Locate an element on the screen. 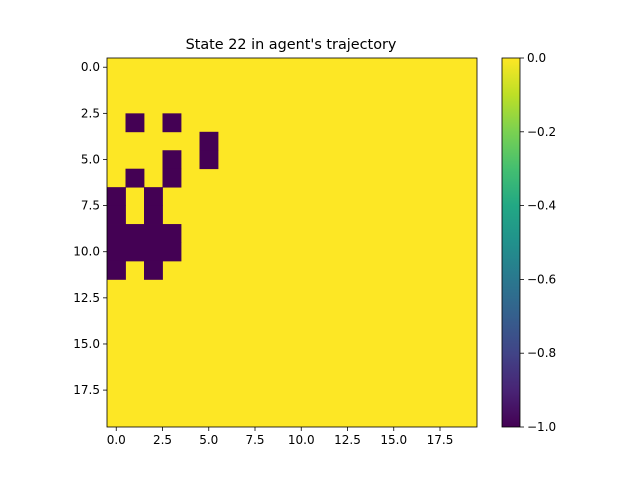 The height and width of the screenshot is (480, 640). y-tick-label: 17.5 is located at coordinates (86, 390).